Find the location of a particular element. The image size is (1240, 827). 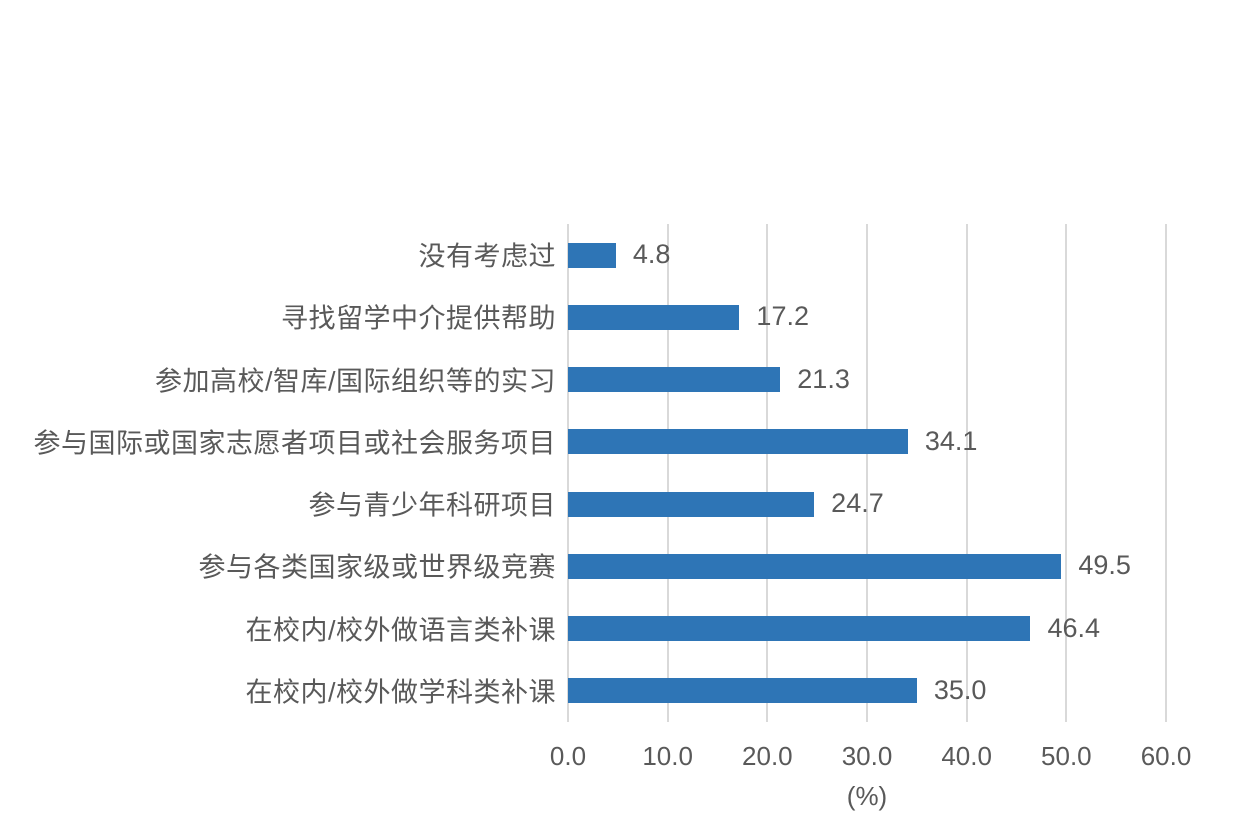

x-tick-label: 0.0 is located at coordinates (568, 756).